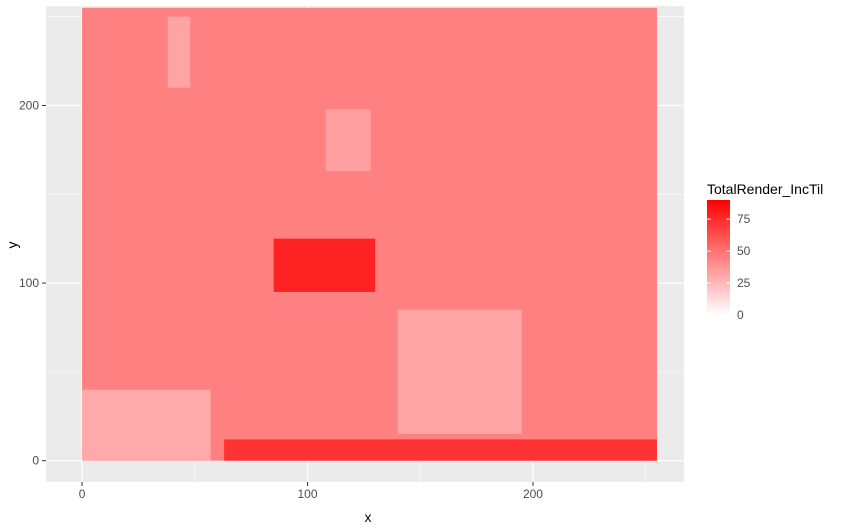 The image size is (844, 532). I want to click on legend-colorbar, so click(718, 257).